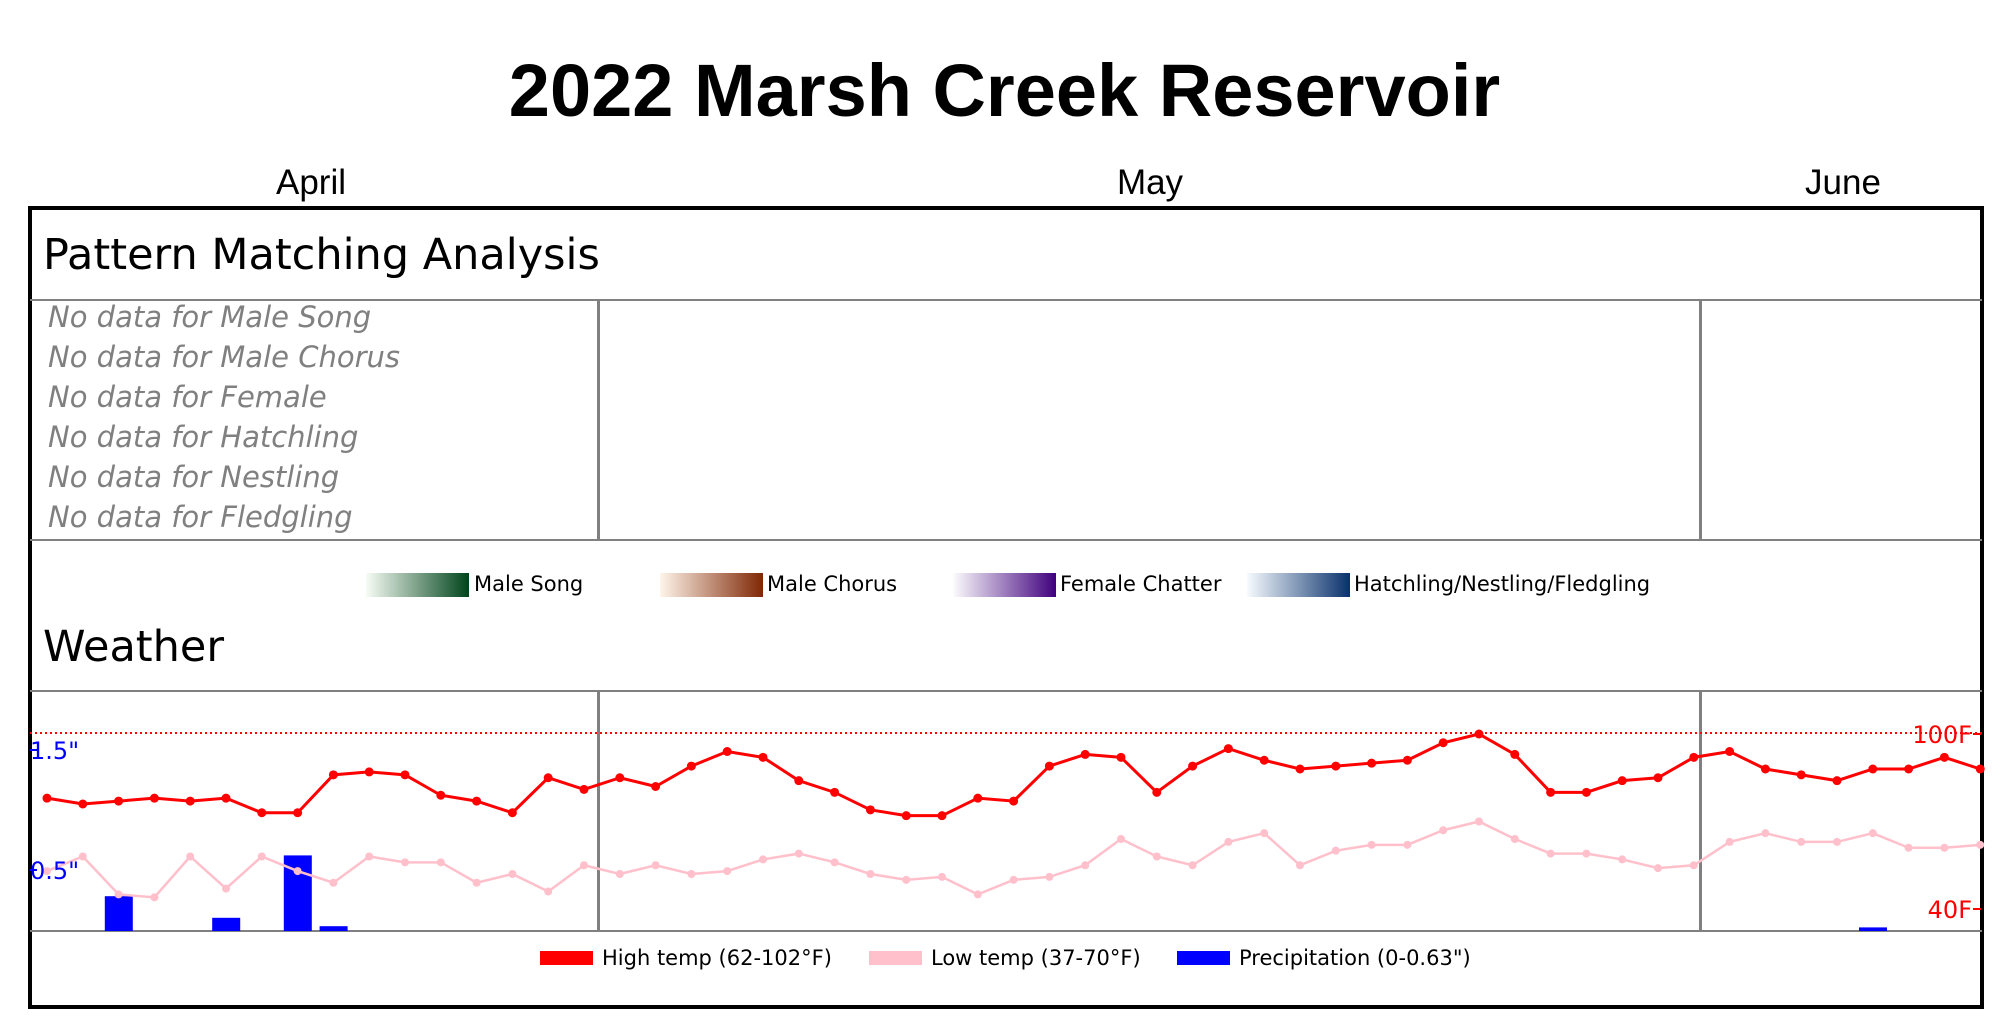 This screenshot has width=2009, height=1030. Describe the element at coordinates (566, 958) in the screenshot. I see `legend-swatch-high-temp` at that location.